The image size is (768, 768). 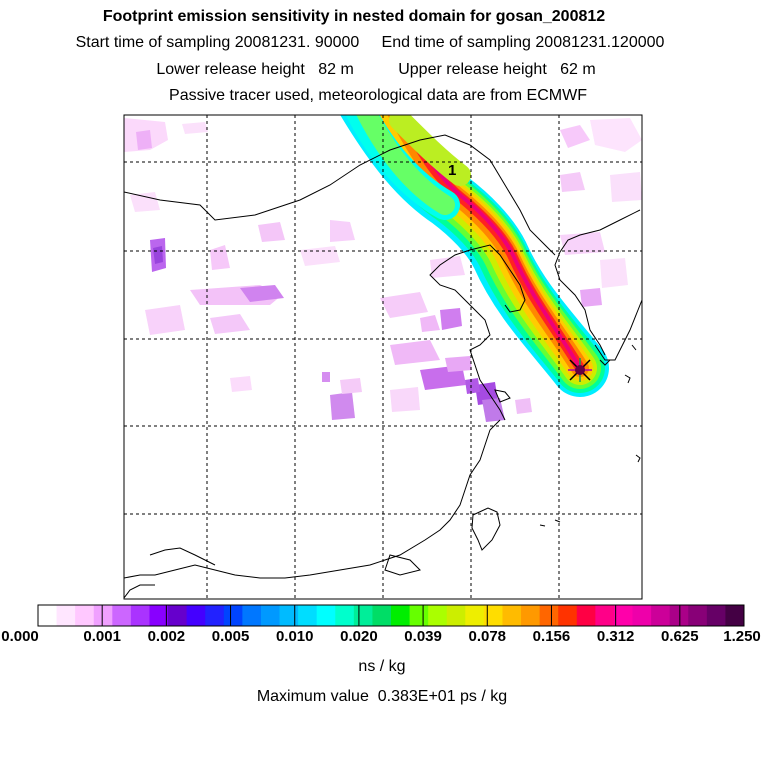 I want to click on colorbar-tick-label: 0.001, so click(x=102, y=636).